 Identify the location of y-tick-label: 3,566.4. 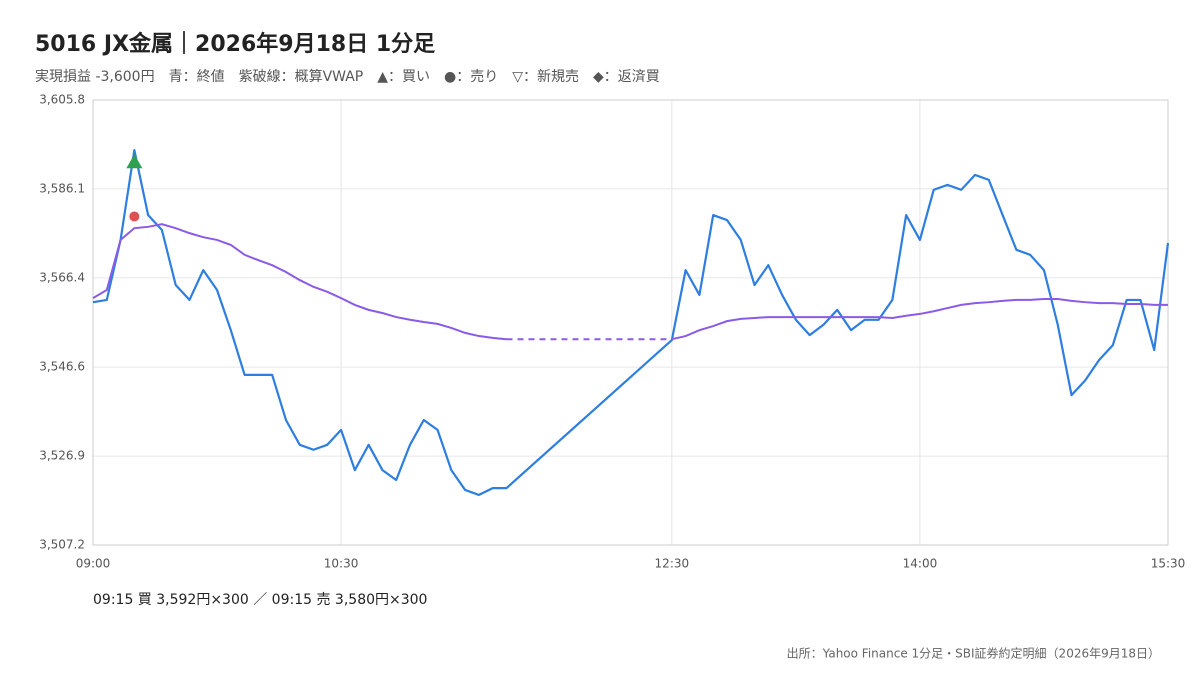
(62, 277).